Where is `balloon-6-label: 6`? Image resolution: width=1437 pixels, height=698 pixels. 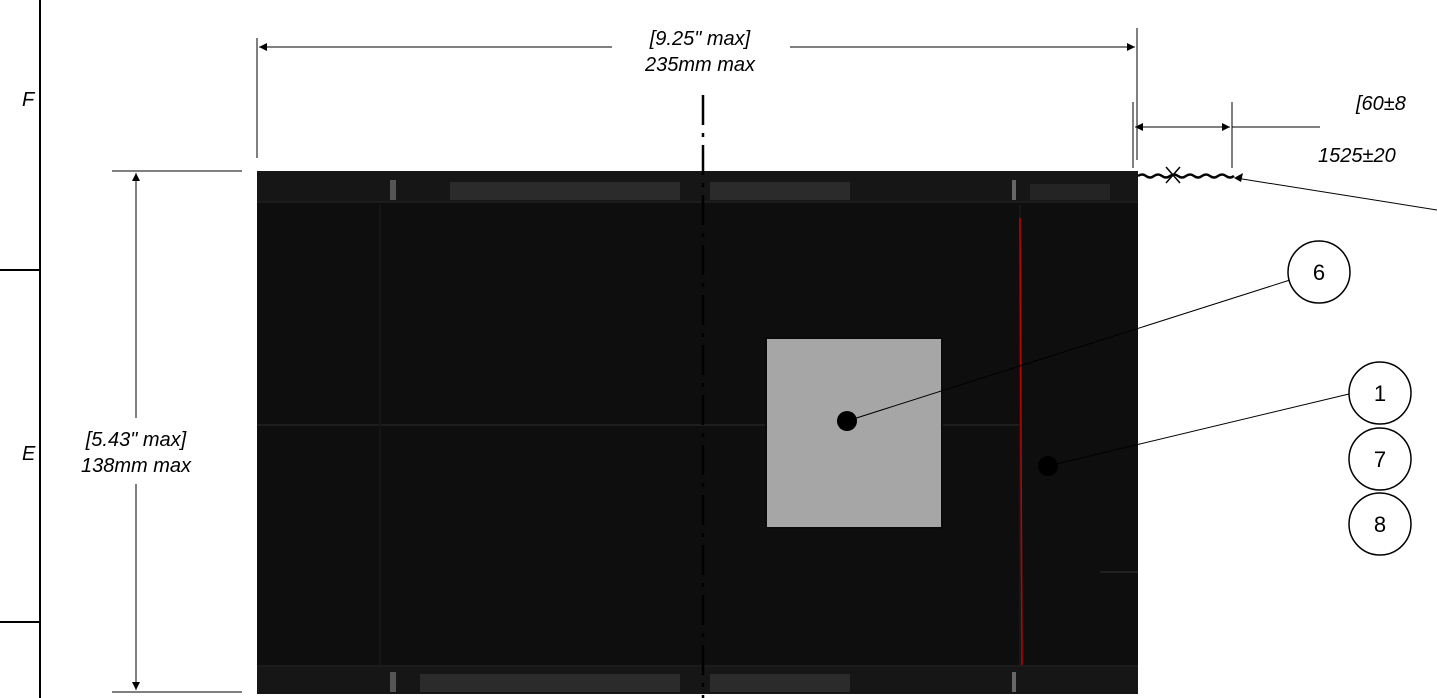
balloon-6-label: 6 is located at coordinates (1319, 272).